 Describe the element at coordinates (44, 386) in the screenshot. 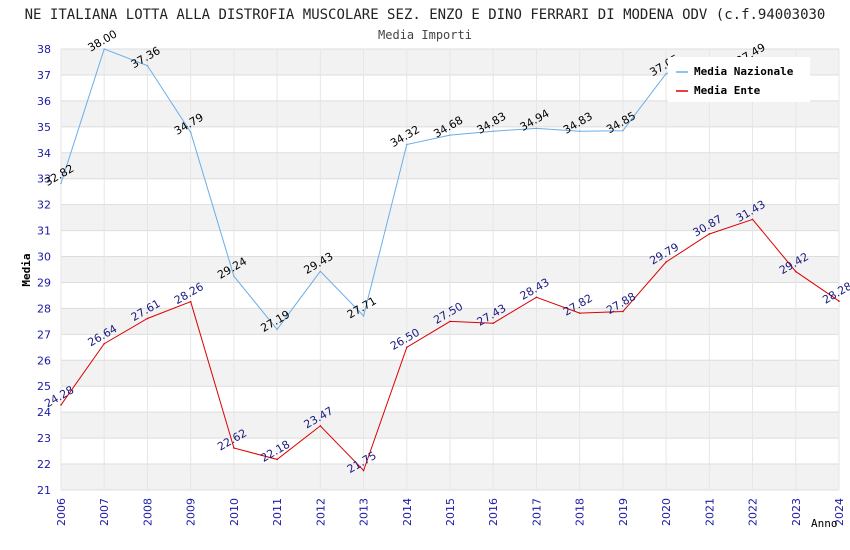

I see `y-tick-label: 25` at that location.